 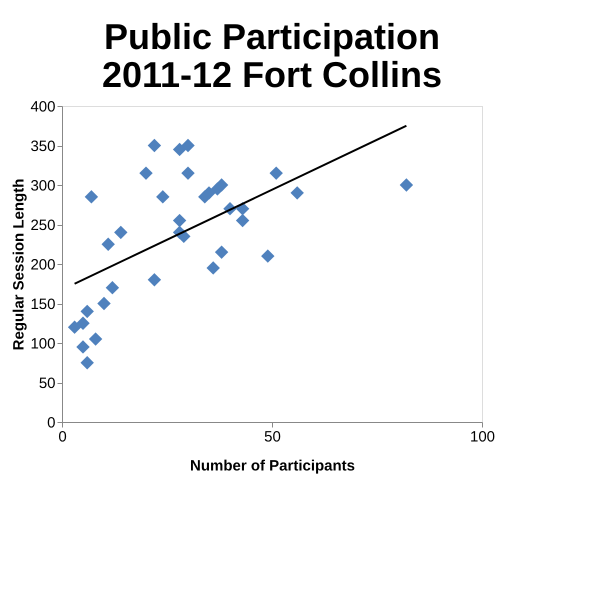 What do you see at coordinates (272, 437) in the screenshot?
I see `x-tick-label: 50` at bounding box center [272, 437].